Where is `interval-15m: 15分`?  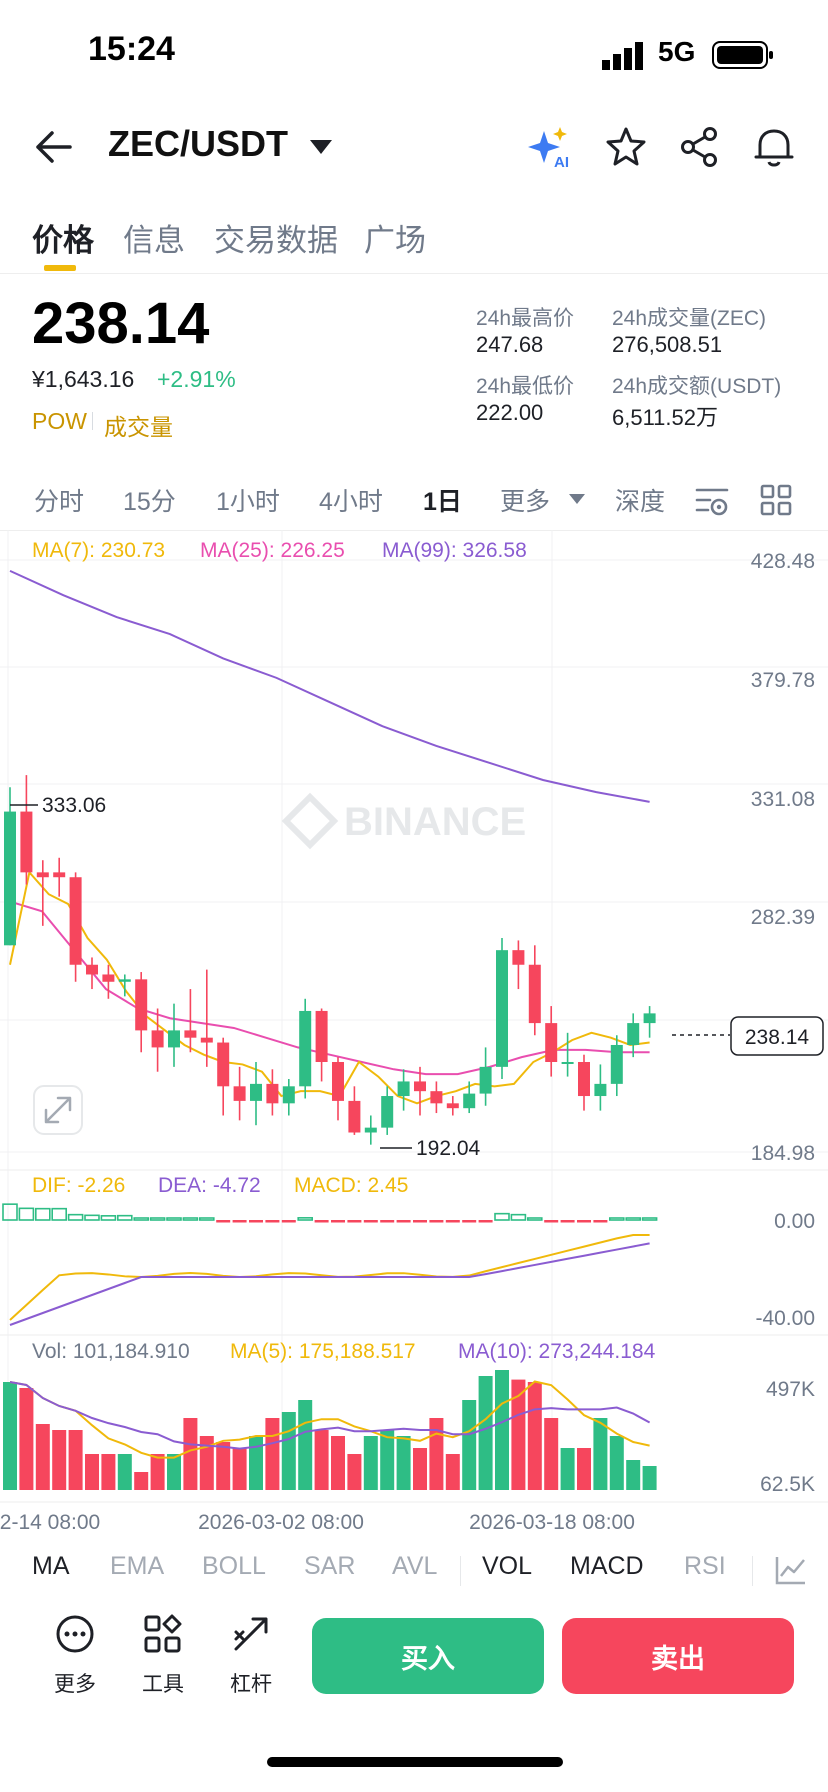
interval-15m: 15分 is located at coordinates (149, 502).